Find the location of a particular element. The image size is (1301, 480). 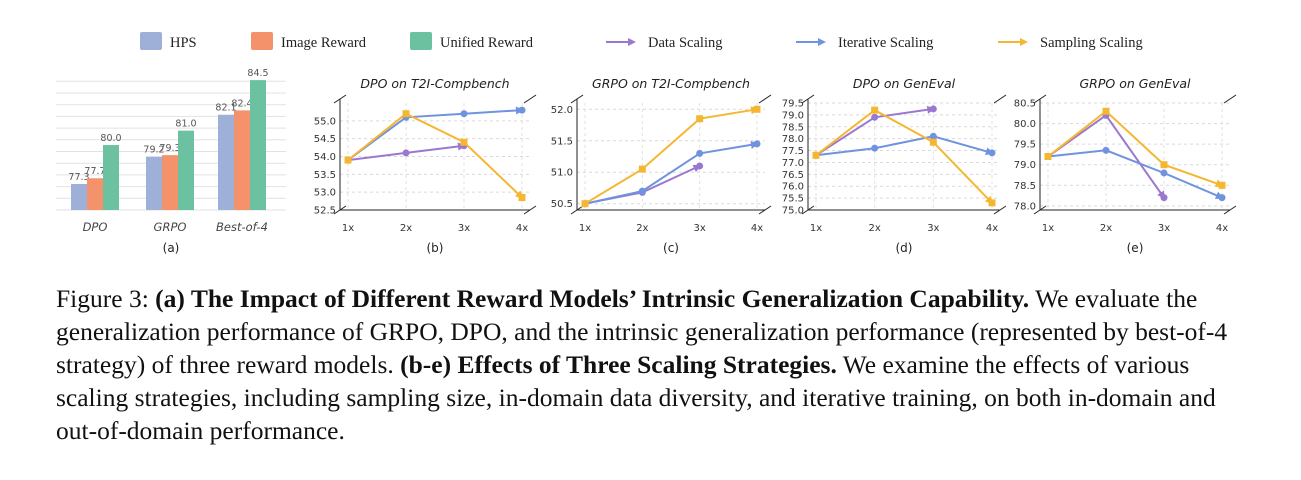

y-tick-label: 76.0 is located at coordinates (793, 187).